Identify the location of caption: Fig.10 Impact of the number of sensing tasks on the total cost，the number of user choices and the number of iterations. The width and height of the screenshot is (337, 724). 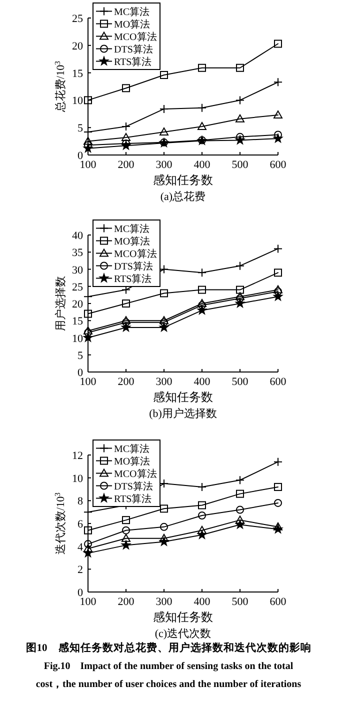
(168, 676).